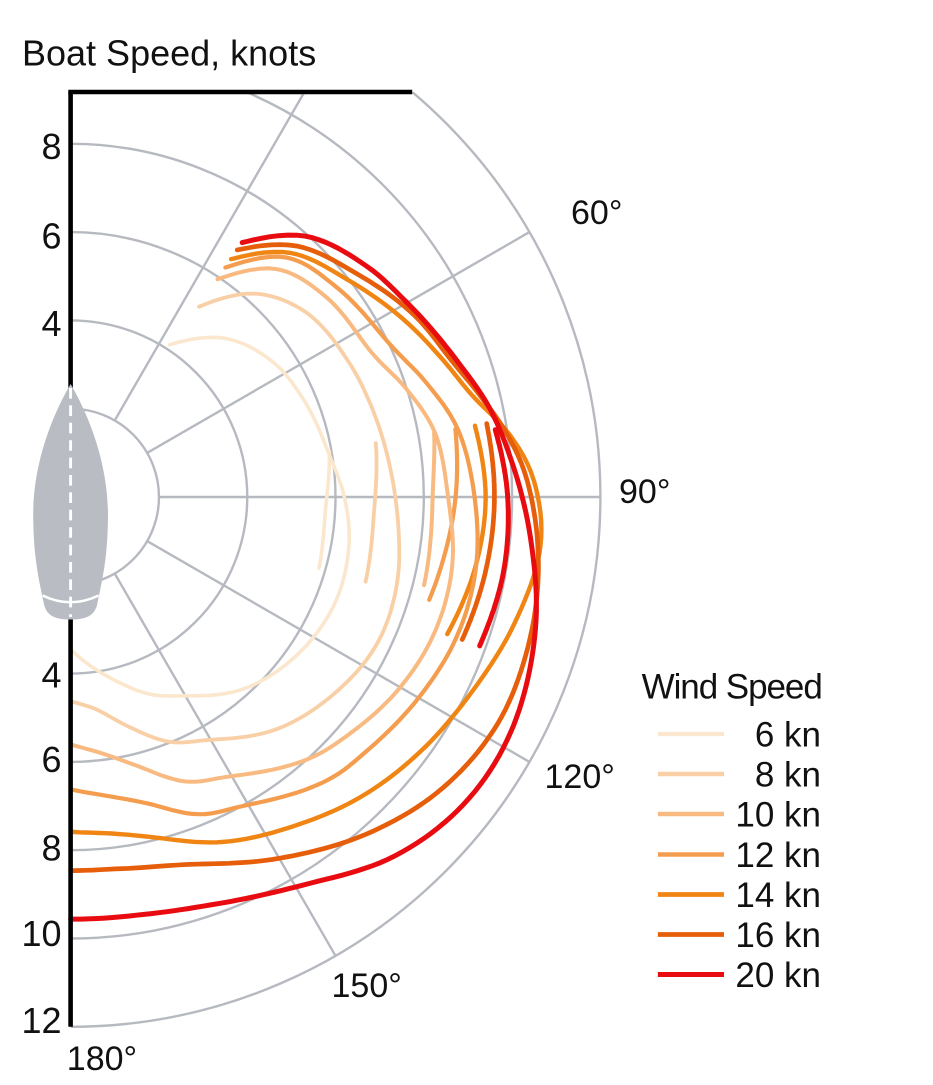  What do you see at coordinates (367, 986) in the screenshot?
I see `svg-text: 150°` at bounding box center [367, 986].